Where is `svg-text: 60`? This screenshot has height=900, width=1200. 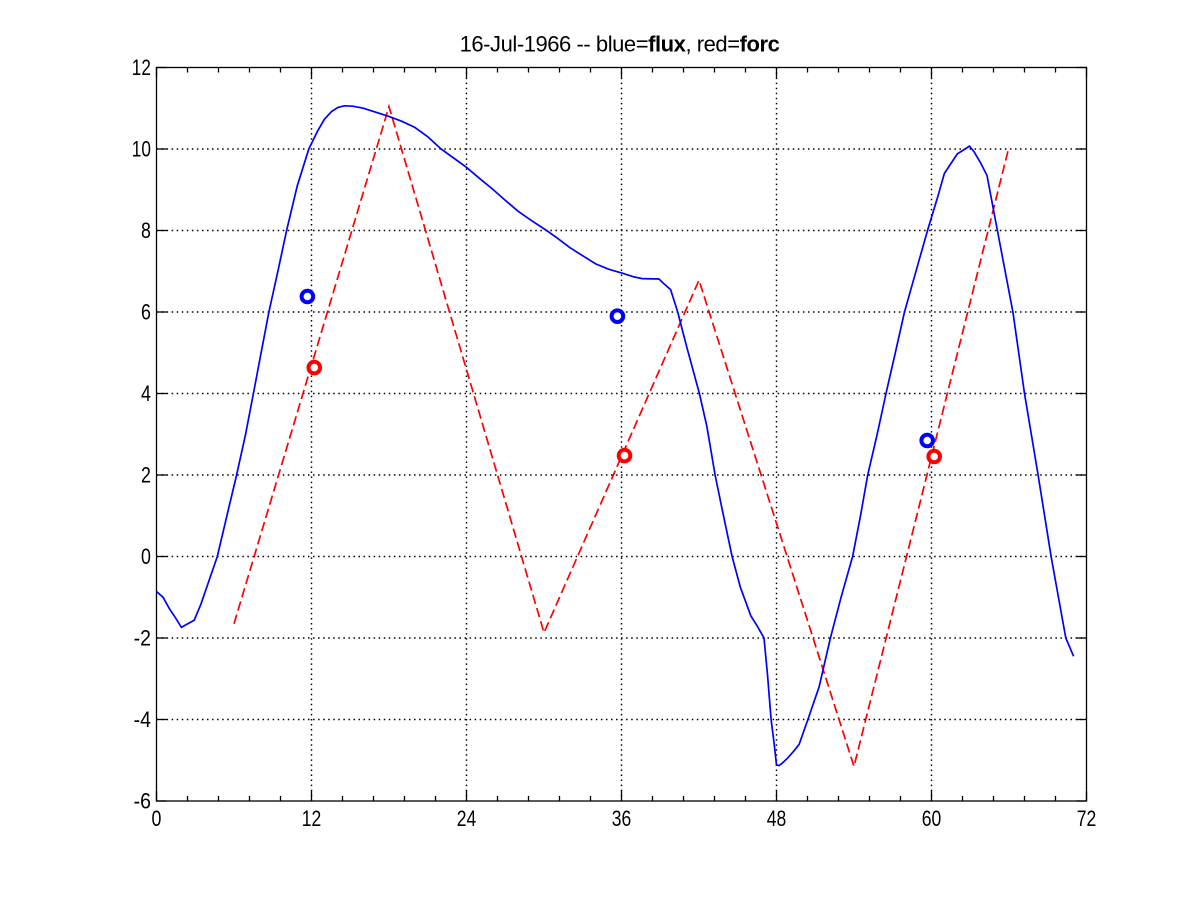 svg-text: 60 is located at coordinates (932, 818).